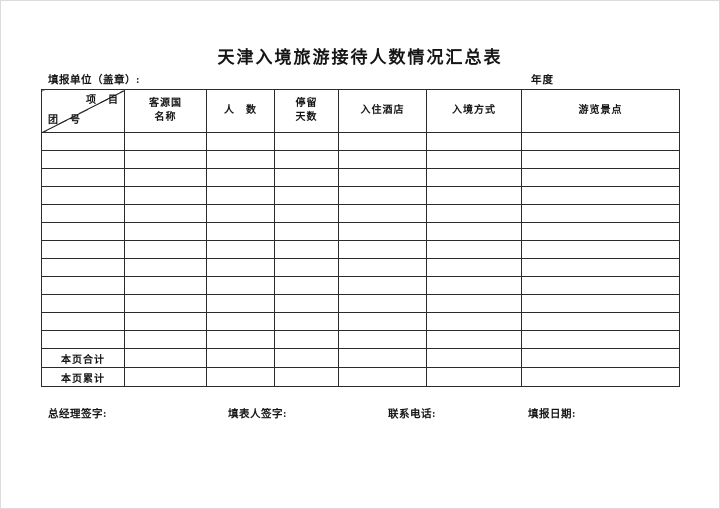 This screenshot has height=509, width=720. I want to click on page-total-label: 本页合计, so click(83, 358).